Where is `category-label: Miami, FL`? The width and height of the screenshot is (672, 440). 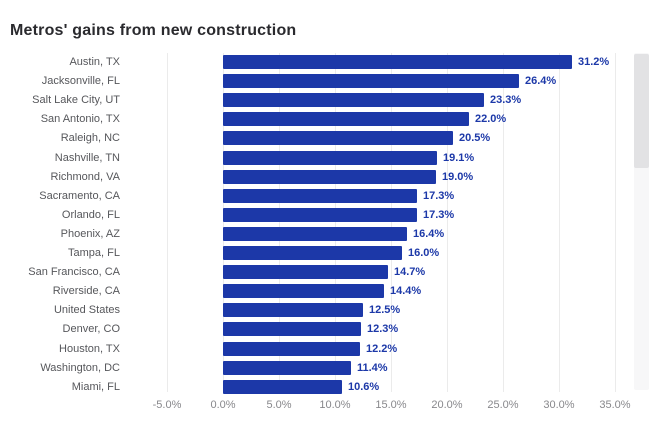
category-label: Miami, FL is located at coordinates (95, 387).